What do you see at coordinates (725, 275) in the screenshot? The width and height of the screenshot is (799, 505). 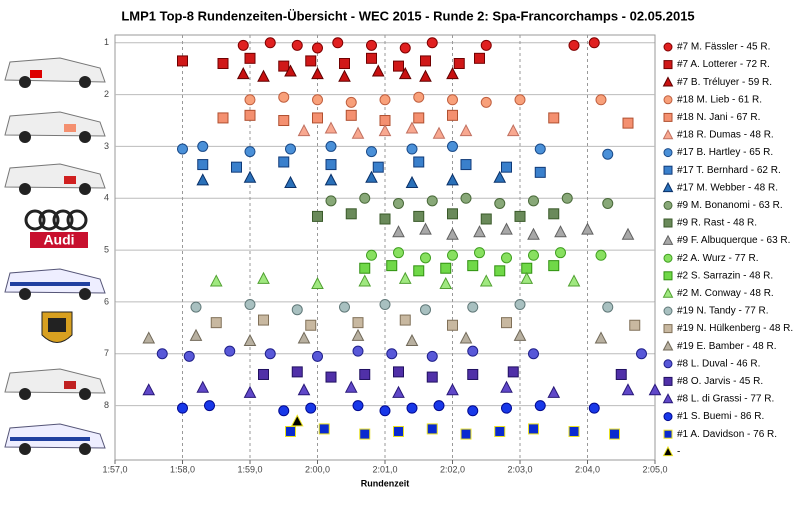 I see `legend-label: #2 S. Sarrazin - 48 R.` at bounding box center [725, 275].